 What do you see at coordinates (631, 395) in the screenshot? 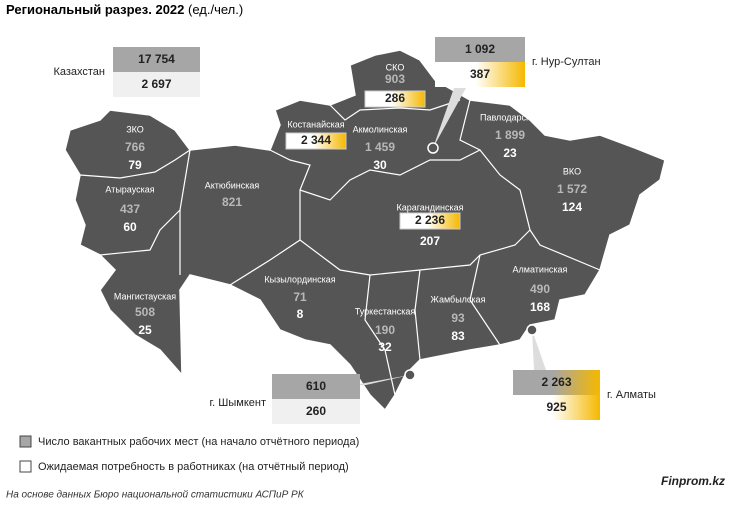
I see `box-label: г. Алматы` at bounding box center [631, 395].